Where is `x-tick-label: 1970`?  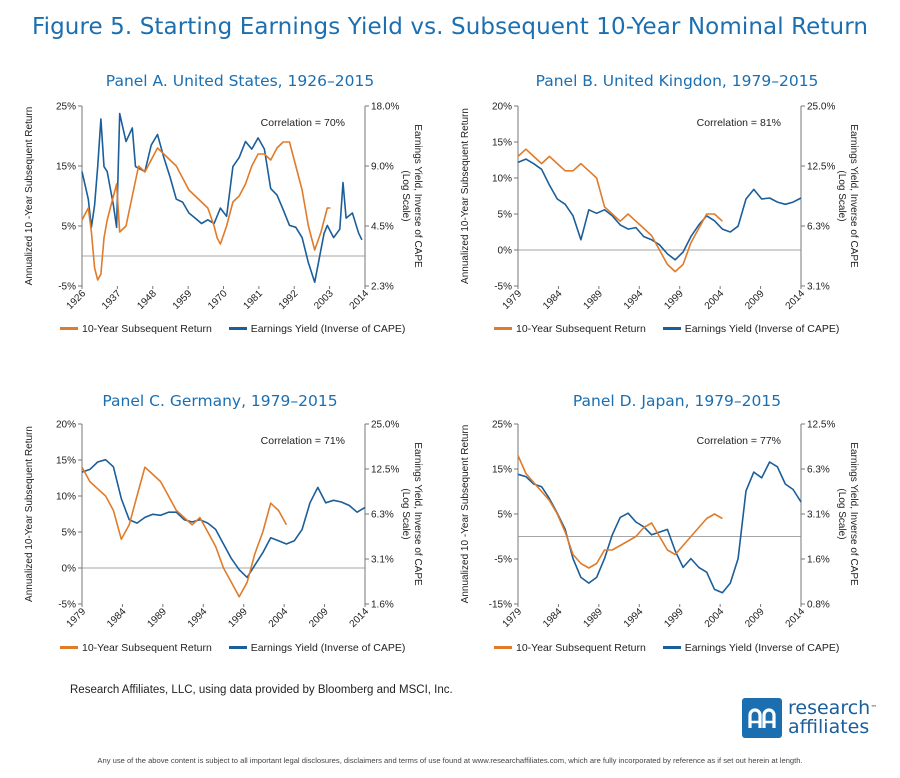
x-tick-label: 1970 is located at coordinates (218, 300).